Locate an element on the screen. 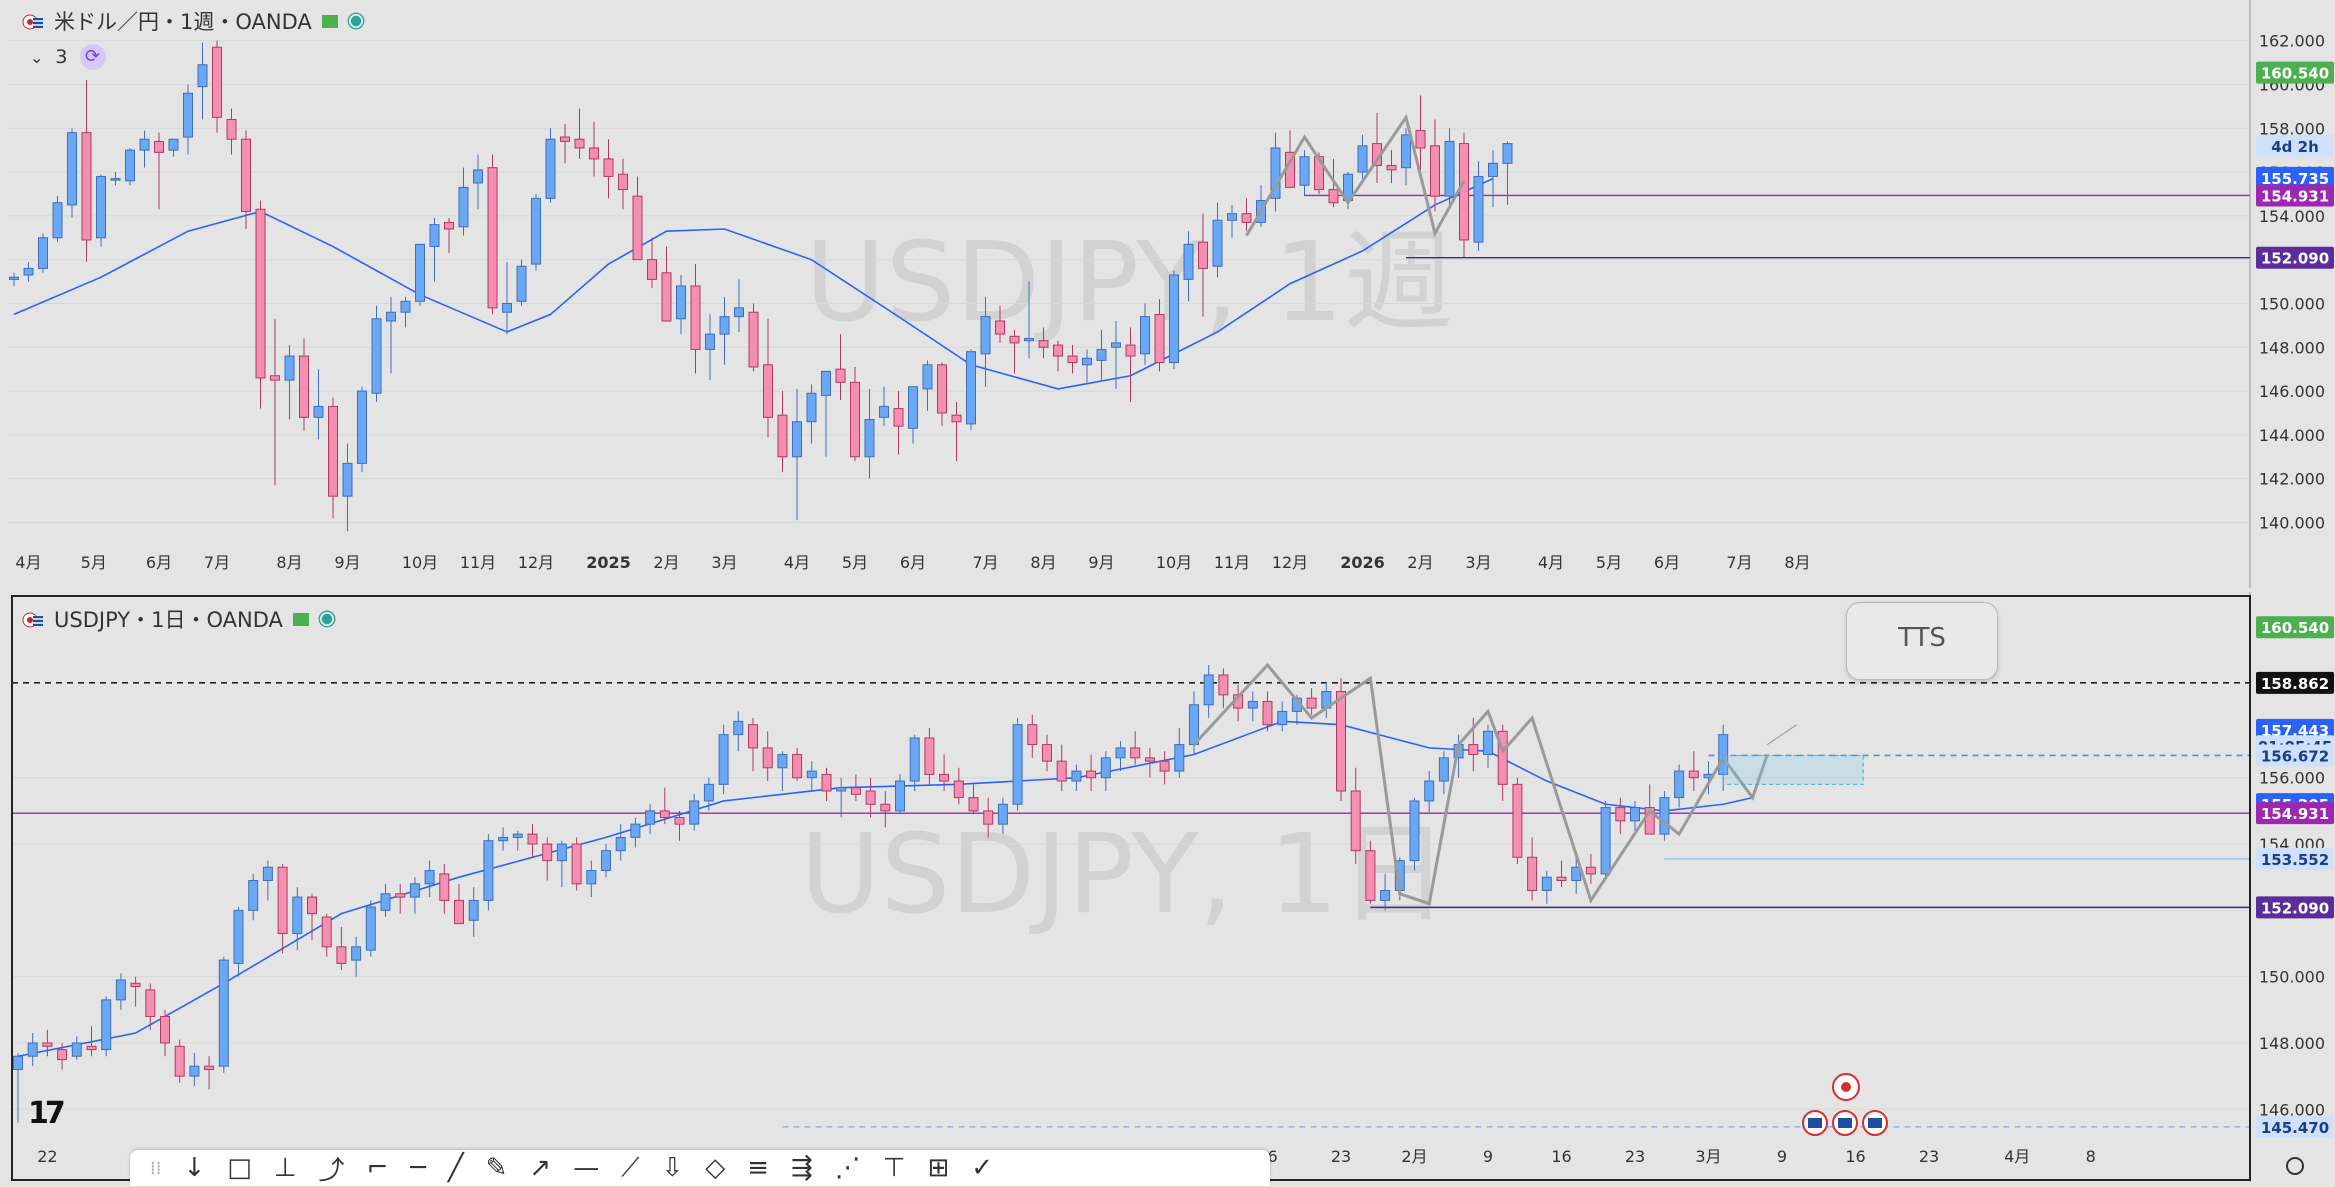  x-tick-label: 22 is located at coordinates (47, 1156).